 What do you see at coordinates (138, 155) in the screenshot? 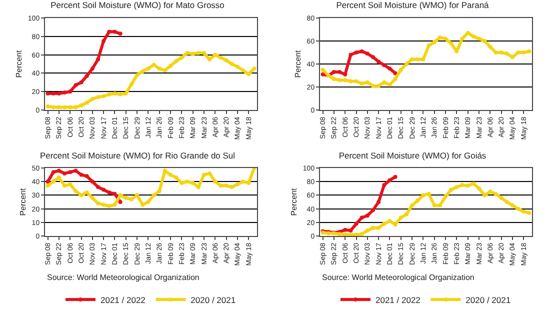
I see `chart-title: Percent Soil Moisture (WMO) for Rio Grande do Sul` at bounding box center [138, 155].